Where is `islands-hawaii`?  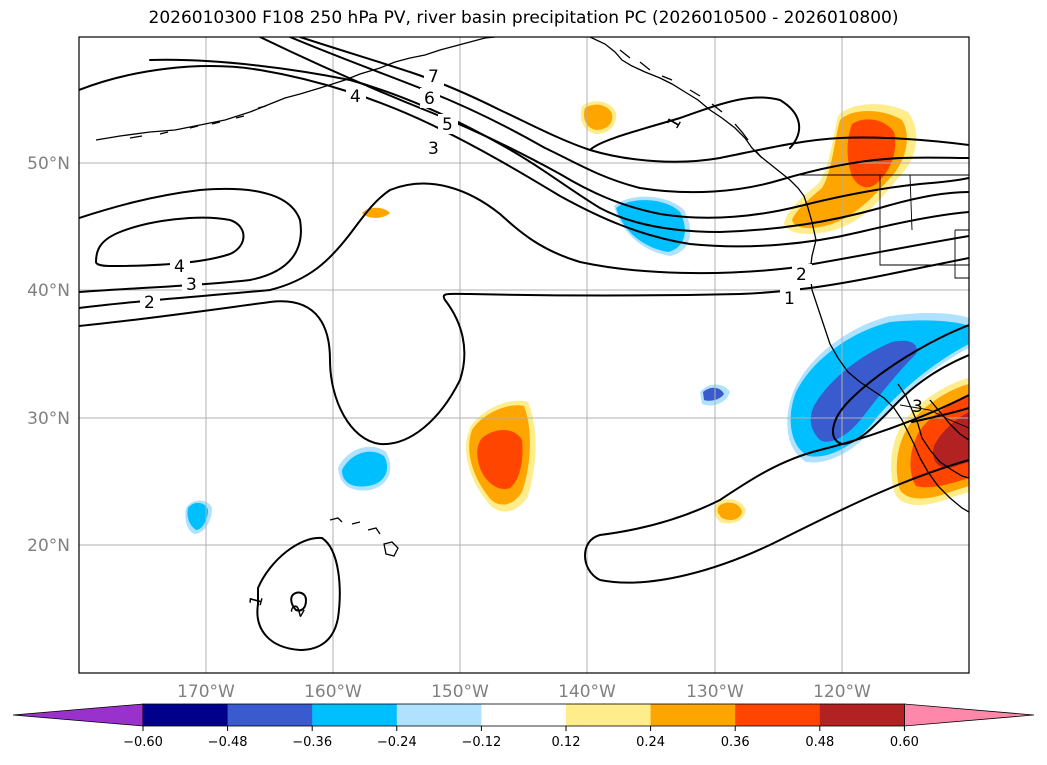 islands-hawaii is located at coordinates (364, 537).